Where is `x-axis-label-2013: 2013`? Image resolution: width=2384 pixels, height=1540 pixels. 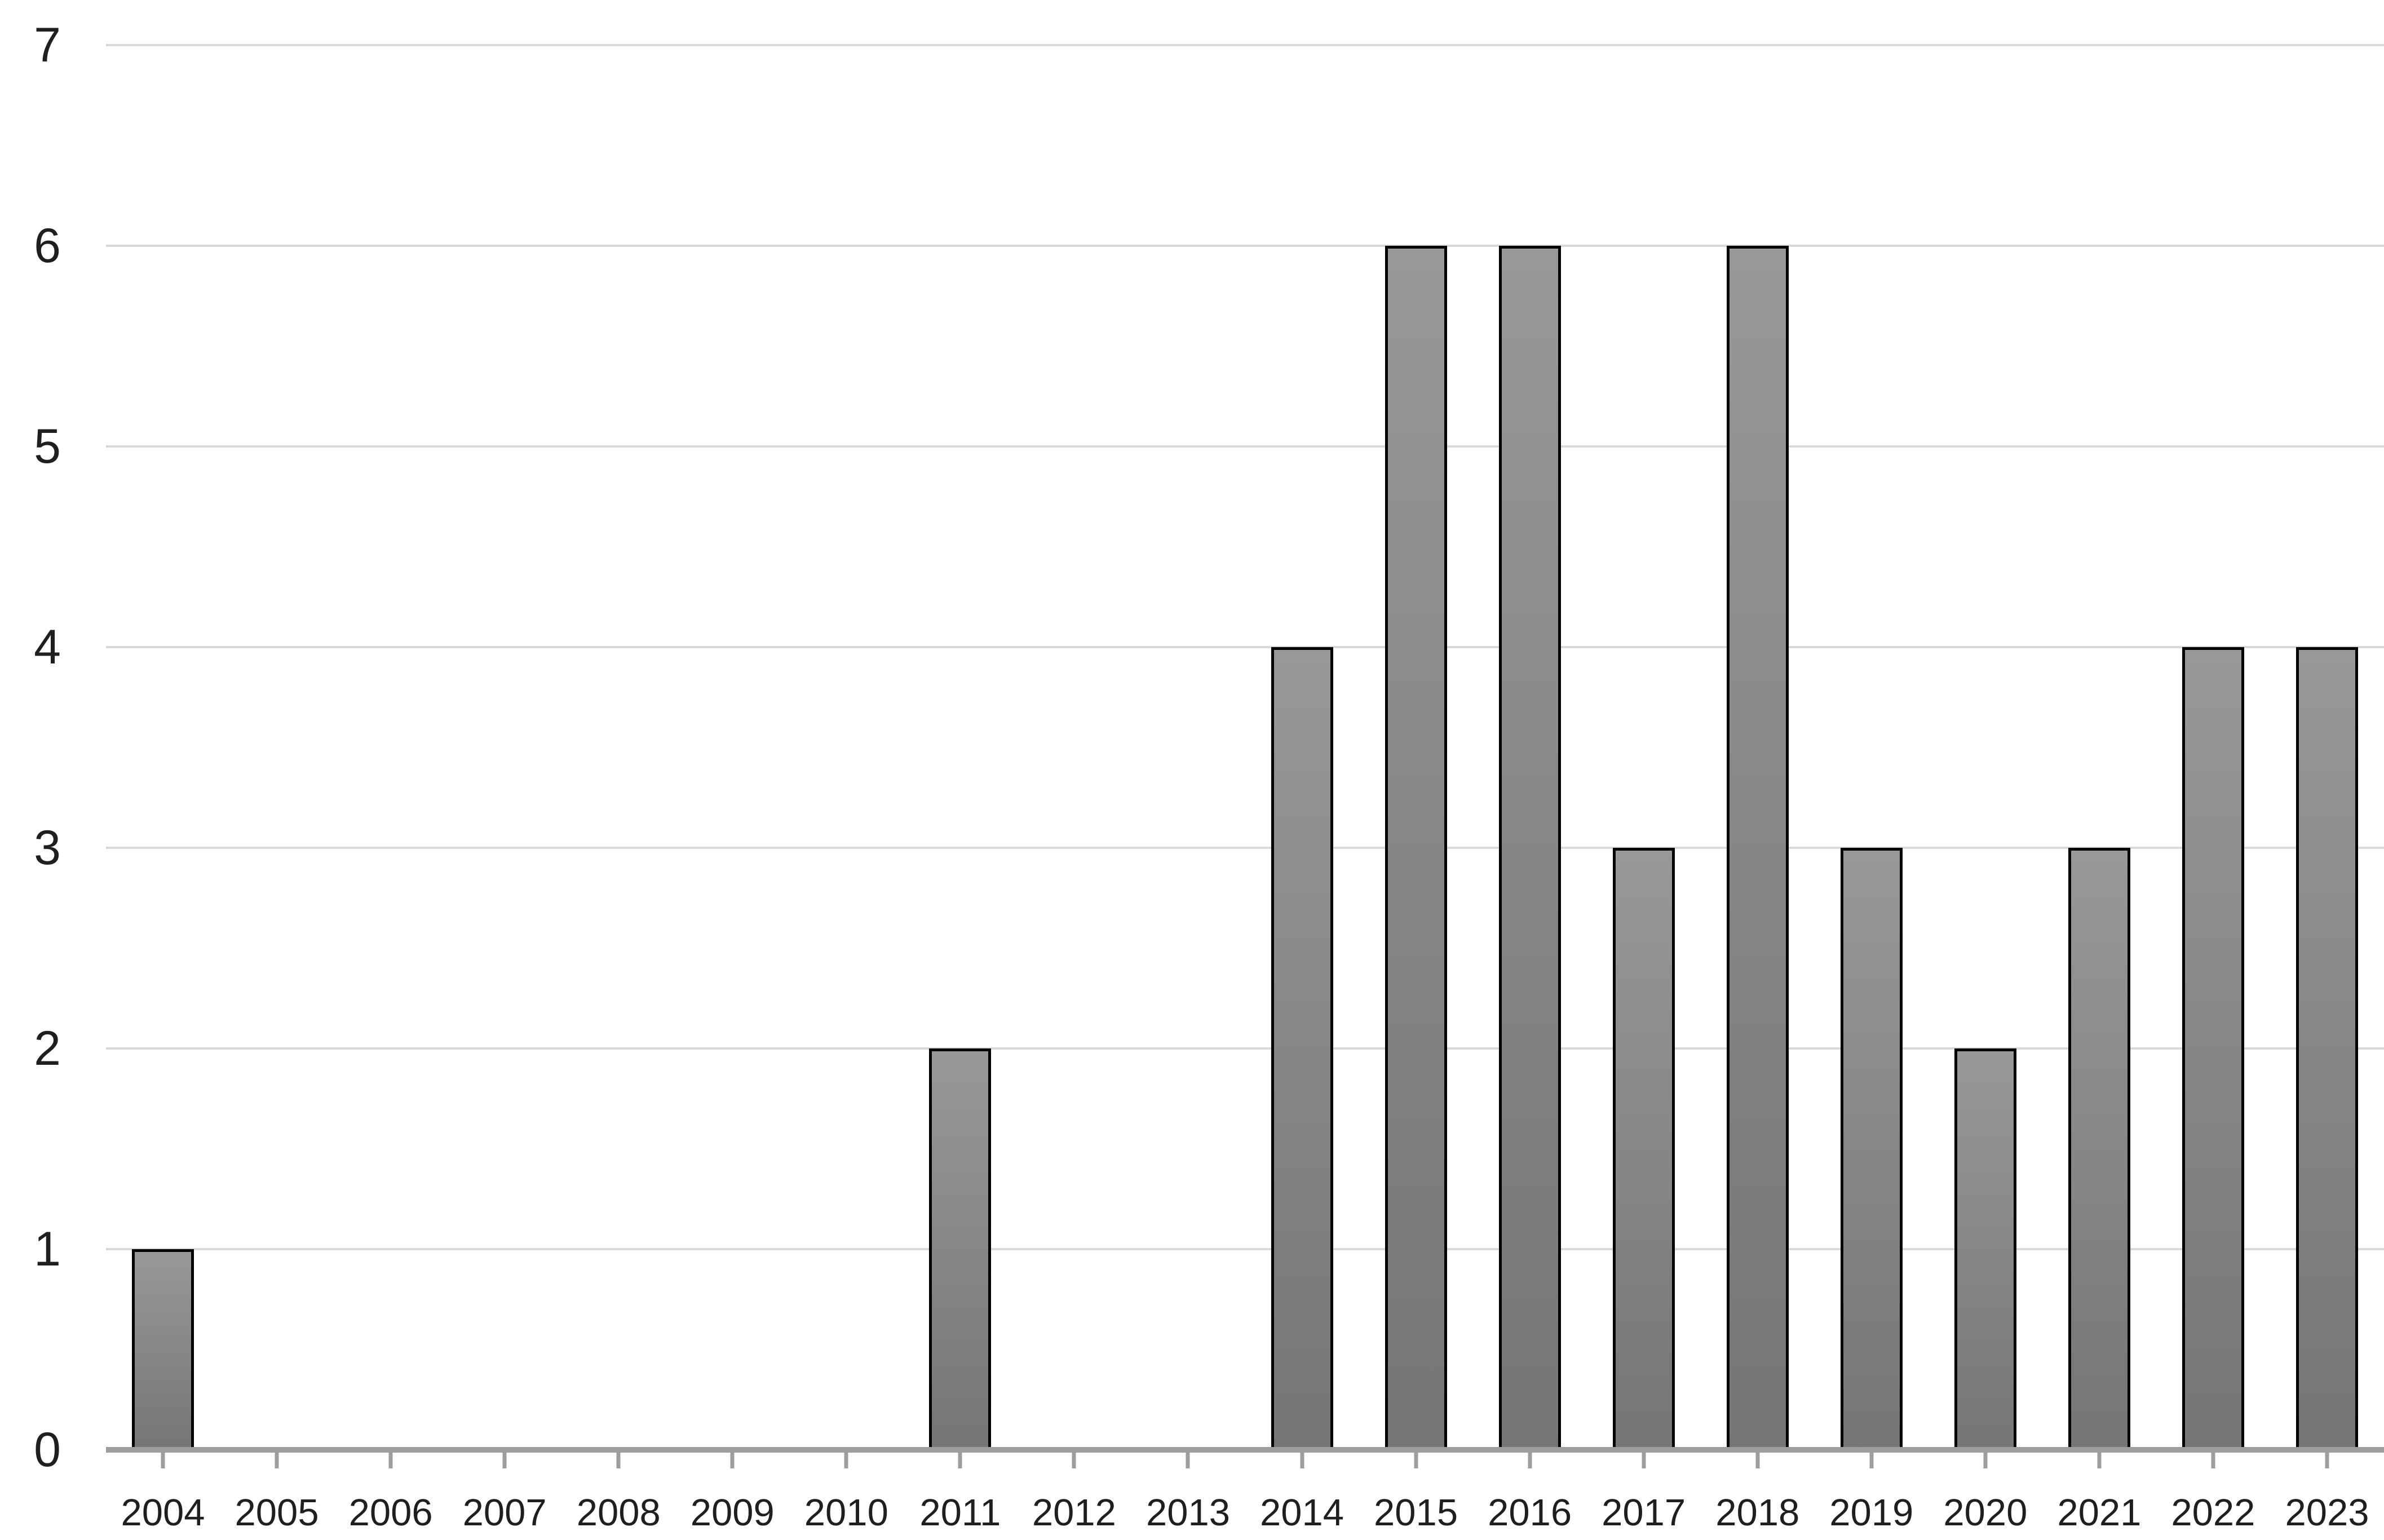 x-axis-label-2013: 2013 is located at coordinates (1188, 1513).